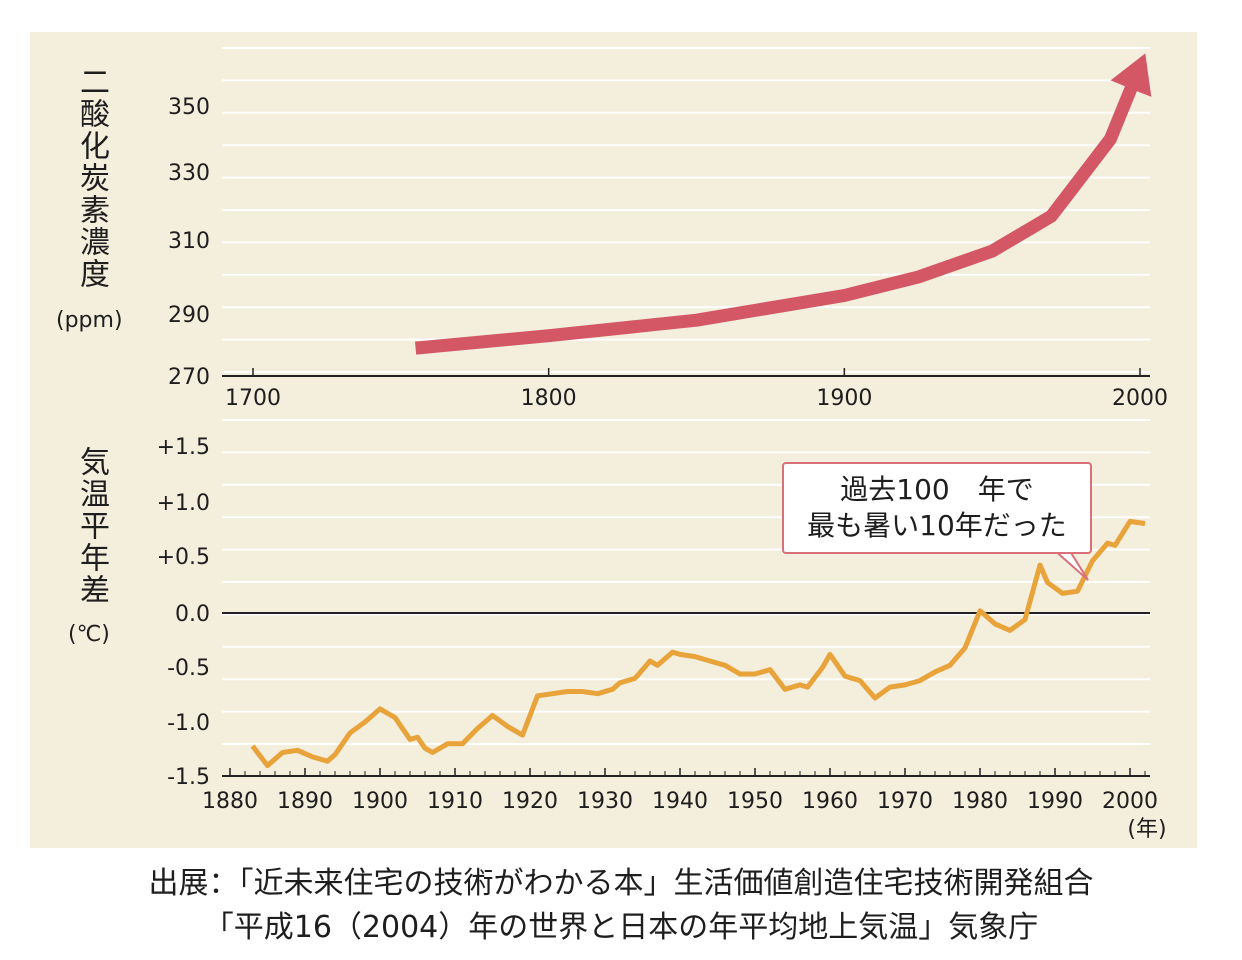 The image size is (1242, 960). Describe the element at coordinates (380, 801) in the screenshot. I see `temp-x-tick-label: 1900` at that location.